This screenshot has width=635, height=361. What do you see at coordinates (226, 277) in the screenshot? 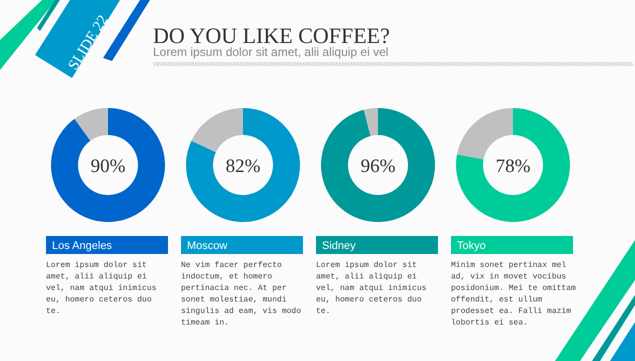
I see `text: indoctum, et homero` at bounding box center [226, 277].